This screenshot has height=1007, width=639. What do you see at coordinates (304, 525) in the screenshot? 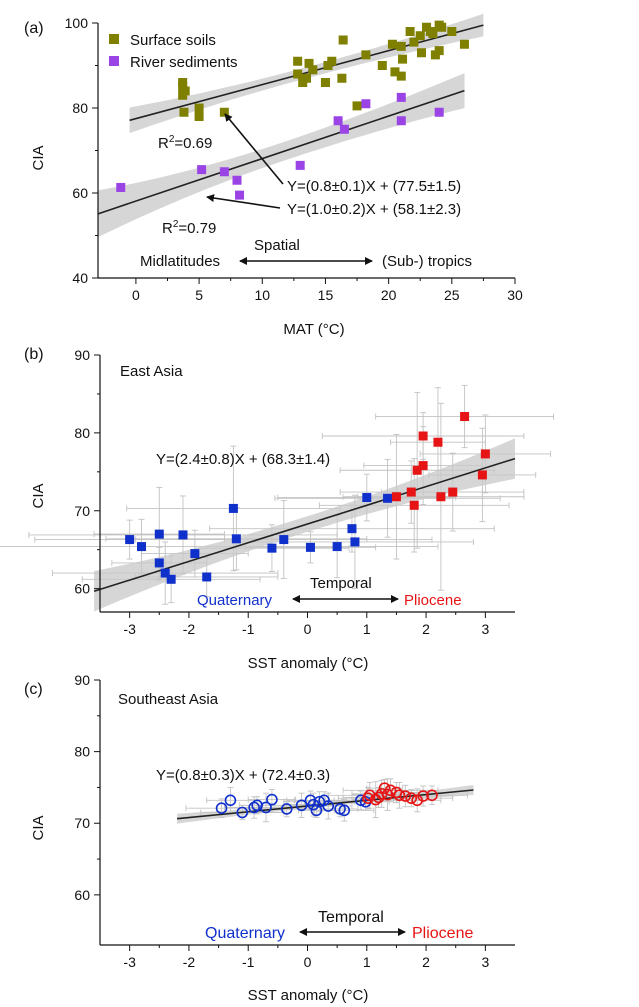
I see `panel-b-fit-line` at bounding box center [304, 525].